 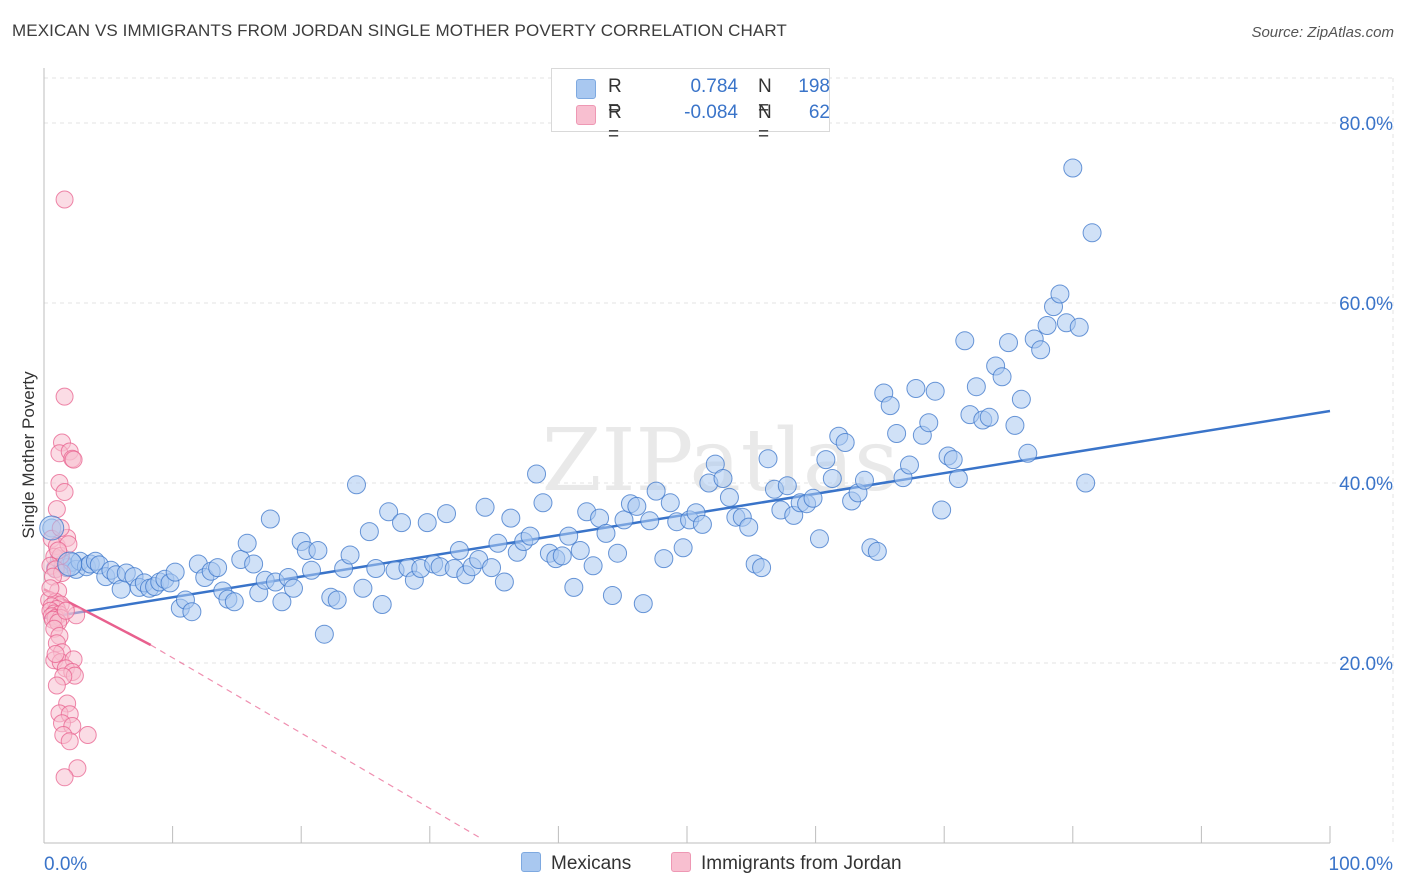 I want to click on jordan-trend-extension, so click(x=316, y=742).